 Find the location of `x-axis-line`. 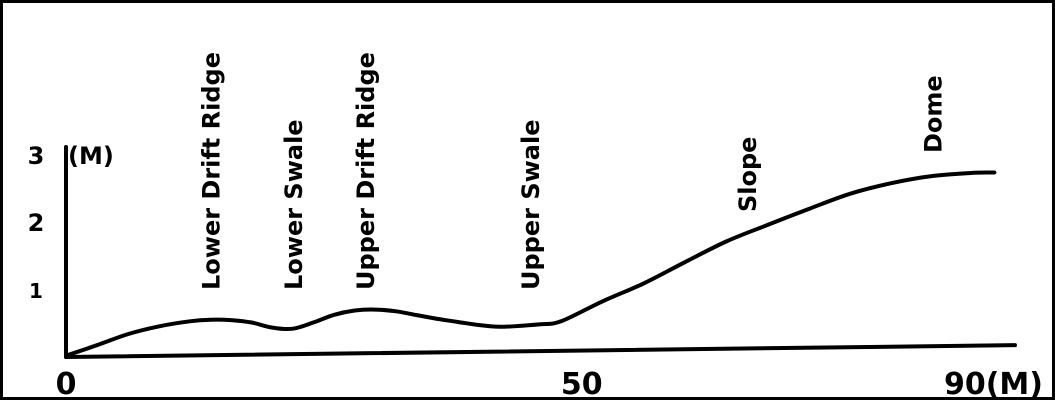

x-axis-line is located at coordinates (540, 351).